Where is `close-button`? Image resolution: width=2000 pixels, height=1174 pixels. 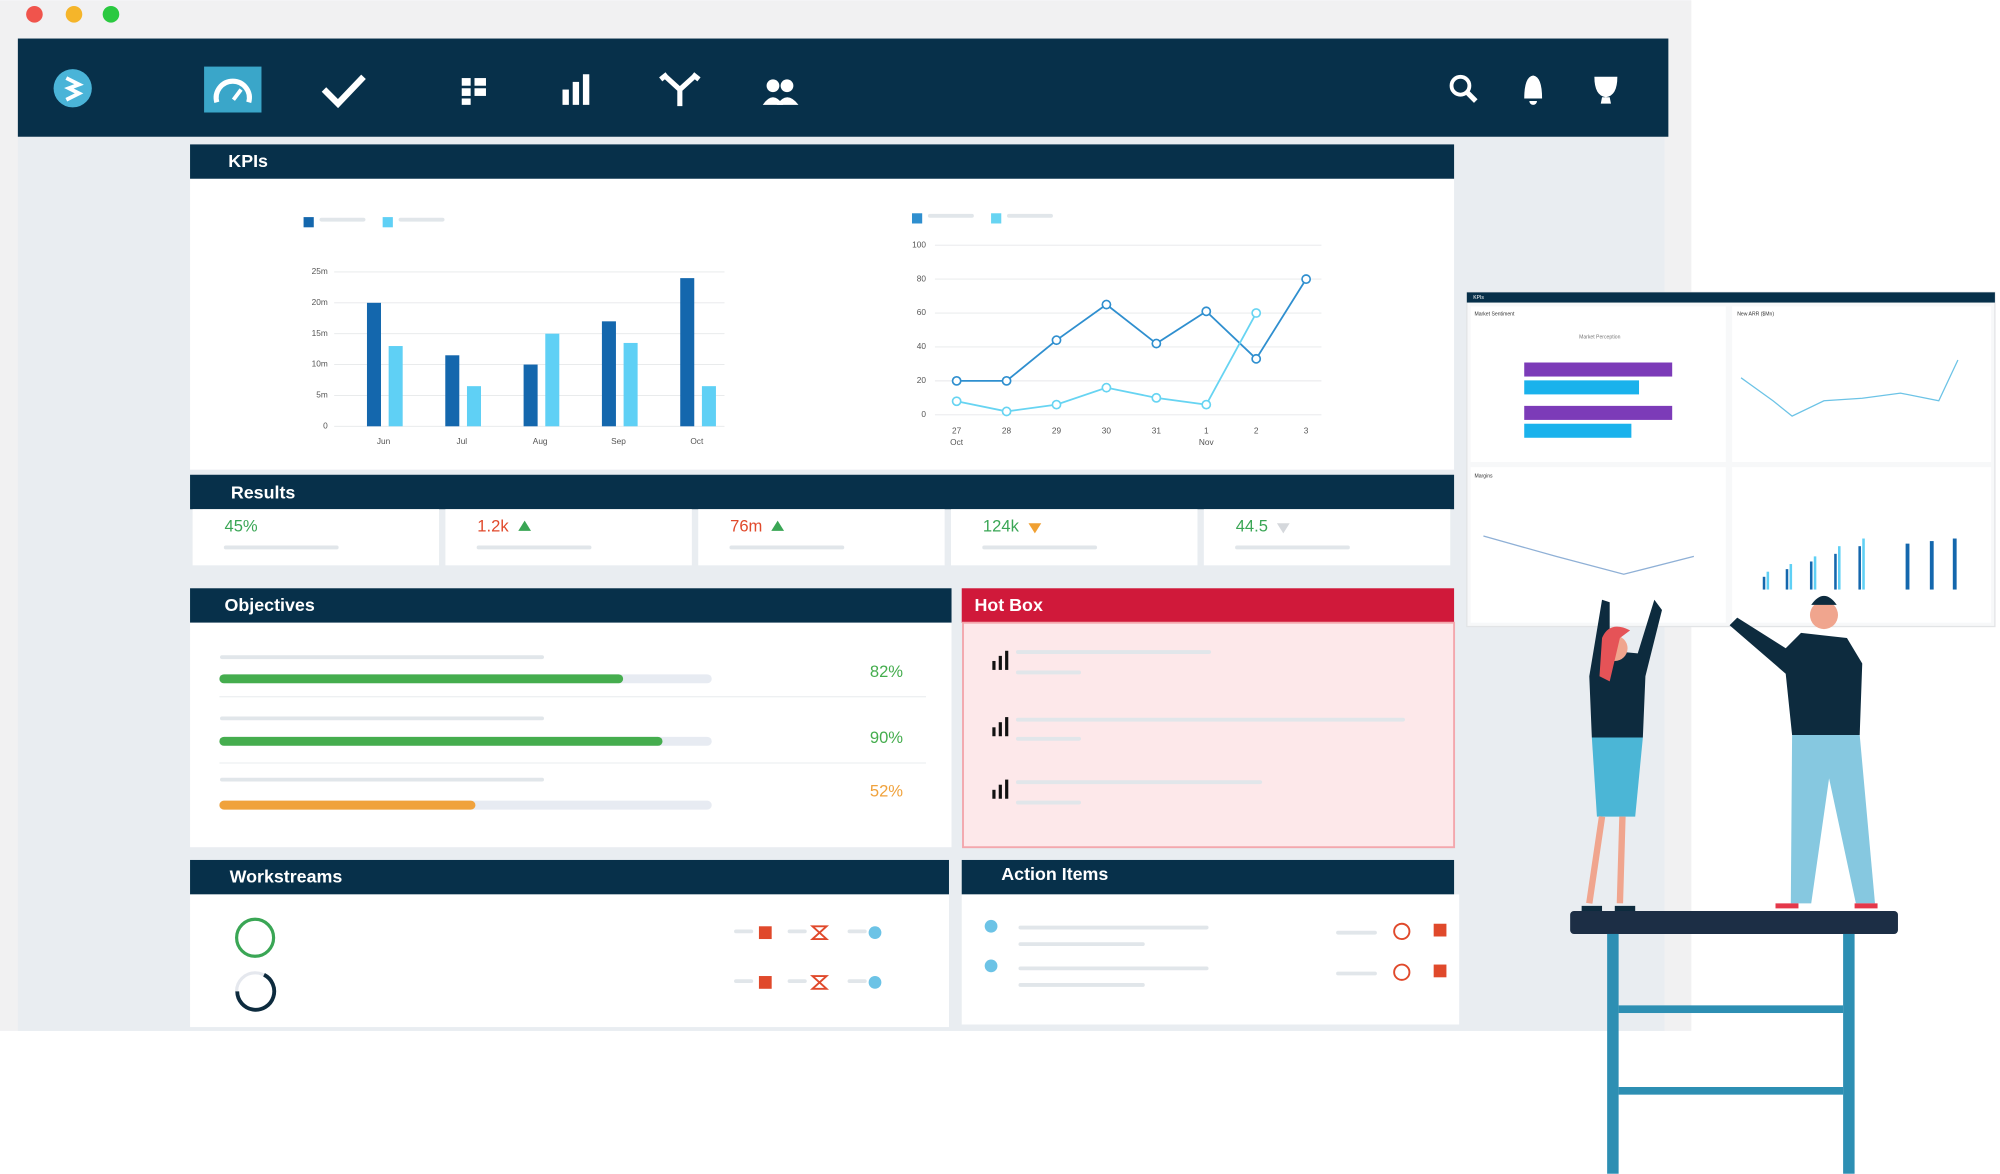 close-button is located at coordinates (34, 14).